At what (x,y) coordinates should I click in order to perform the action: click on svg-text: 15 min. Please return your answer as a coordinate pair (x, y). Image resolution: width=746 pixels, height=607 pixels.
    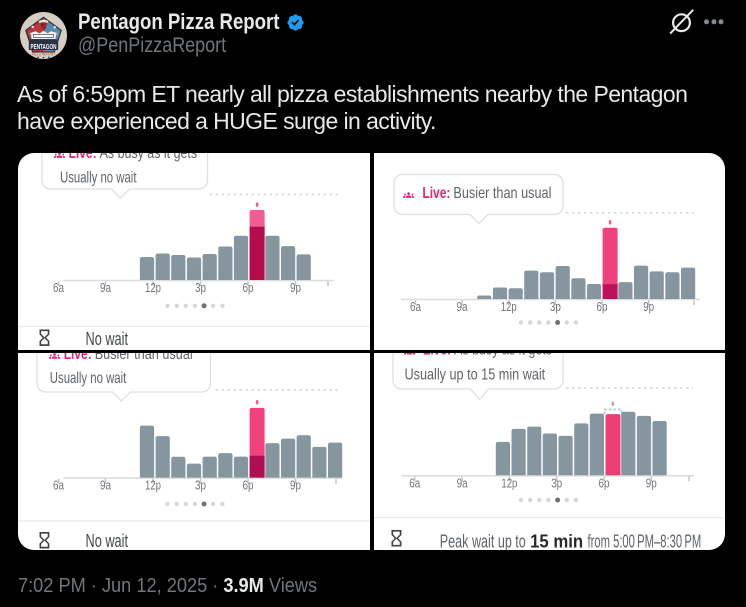
    Looking at the image, I should click on (556, 540).